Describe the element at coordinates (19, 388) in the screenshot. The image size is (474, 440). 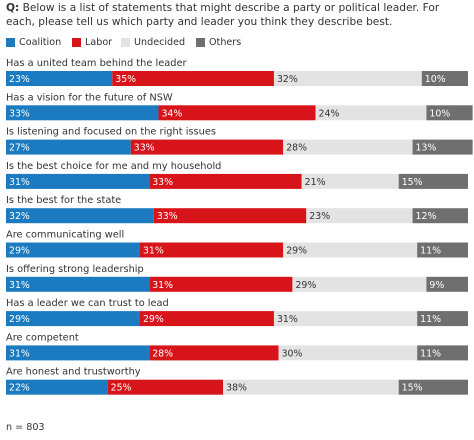
I see `data-label-coalition: 22%` at that location.